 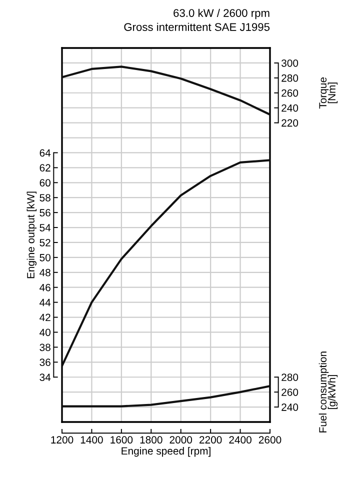 What do you see at coordinates (45, 377) in the screenshot?
I see `y-tick-label: 34` at bounding box center [45, 377].